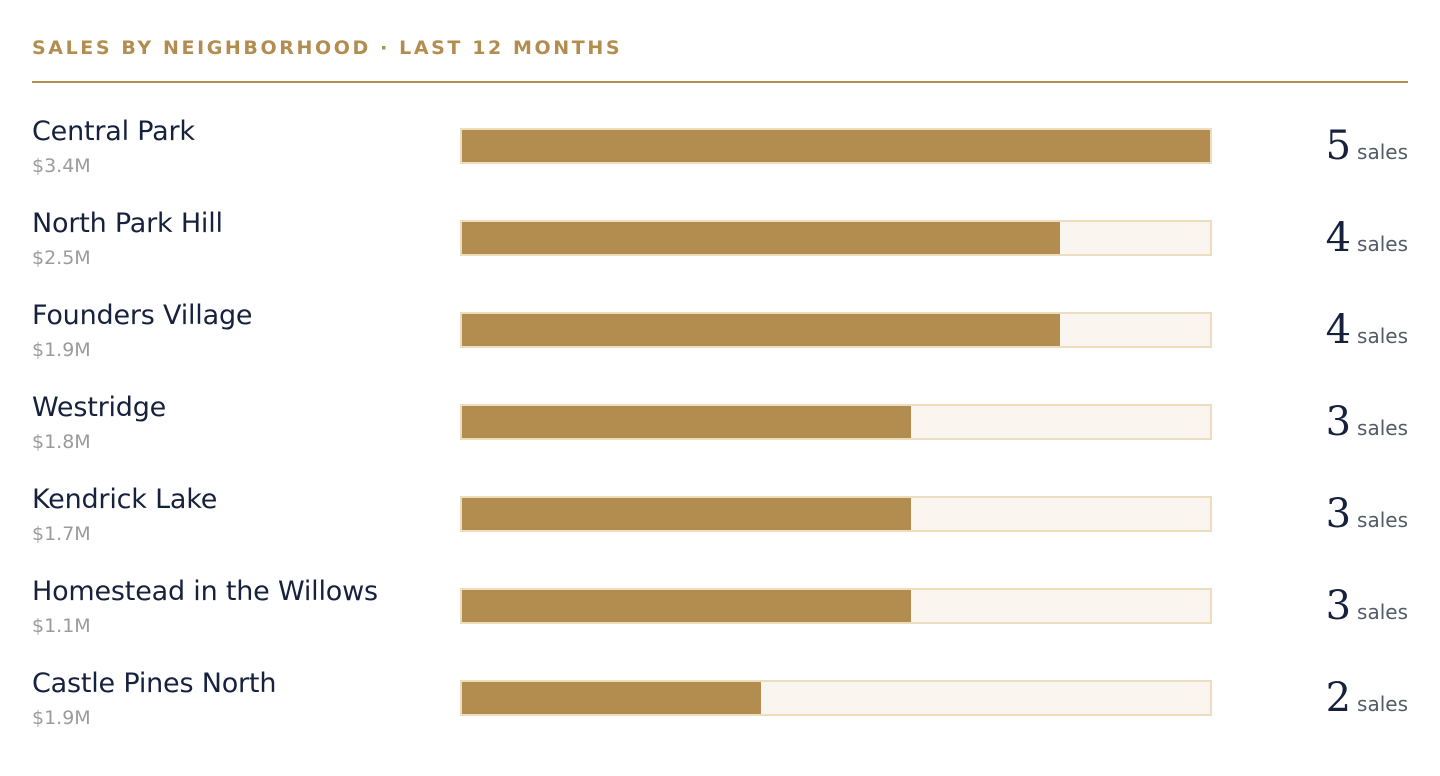  Describe the element at coordinates (720, 82) in the screenshot. I see `title-divider` at that location.